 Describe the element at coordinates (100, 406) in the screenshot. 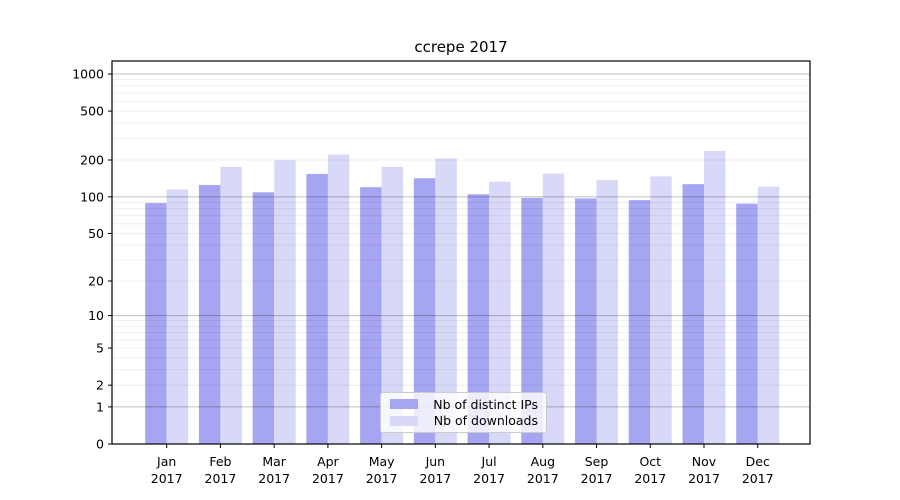

I see `y-tick-label: 1` at that location.